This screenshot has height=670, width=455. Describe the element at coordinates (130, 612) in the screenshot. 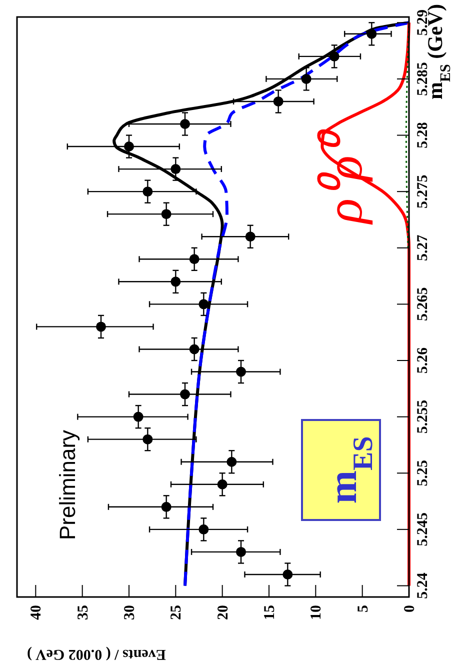

I see `x-tick-label: 30` at that location.